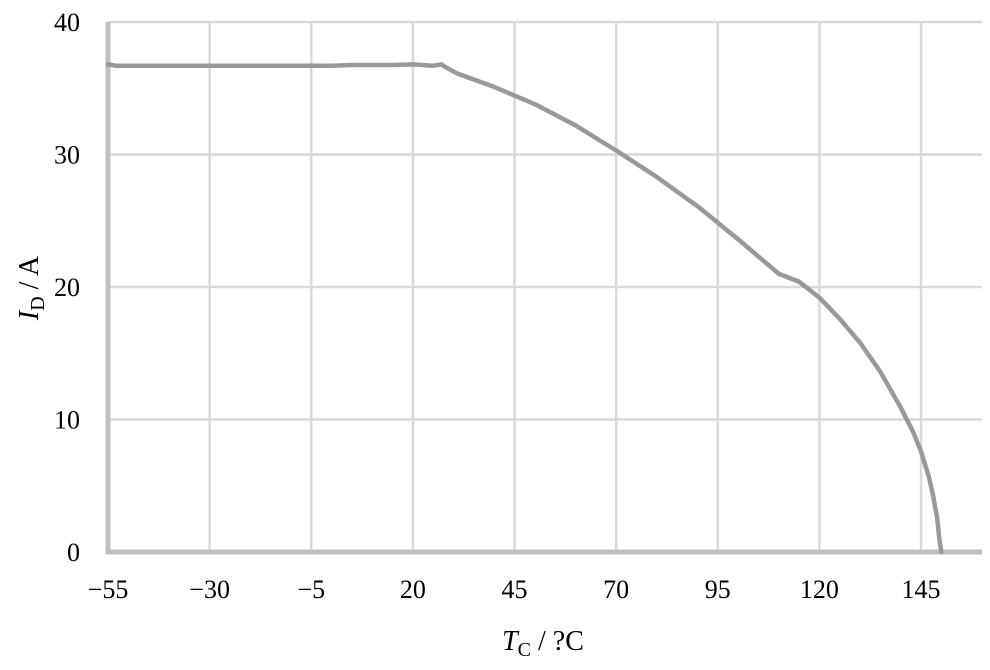  Describe the element at coordinates (38, 303) in the screenshot. I see `y-axis-subscript: D` at that location.